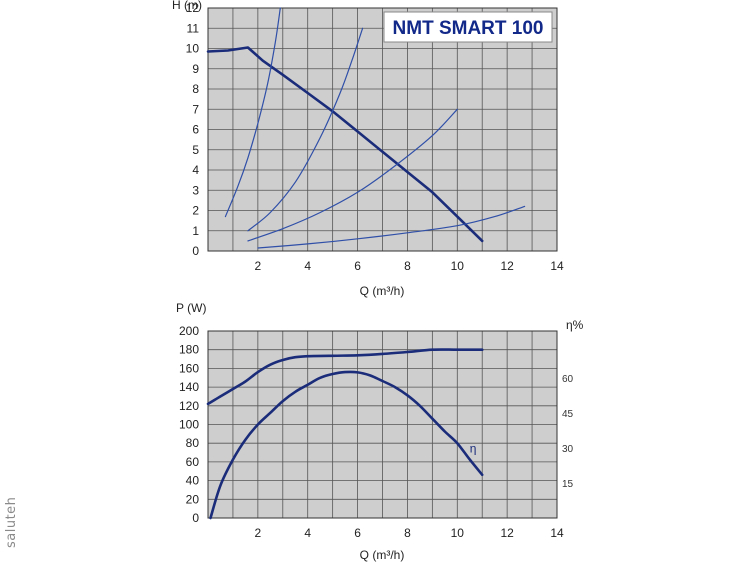 Image resolution: width=750 pixels, height=563 pixels. What do you see at coordinates (568, 484) in the screenshot?
I see `efficiency-y-tick-label: 15` at bounding box center [568, 484].